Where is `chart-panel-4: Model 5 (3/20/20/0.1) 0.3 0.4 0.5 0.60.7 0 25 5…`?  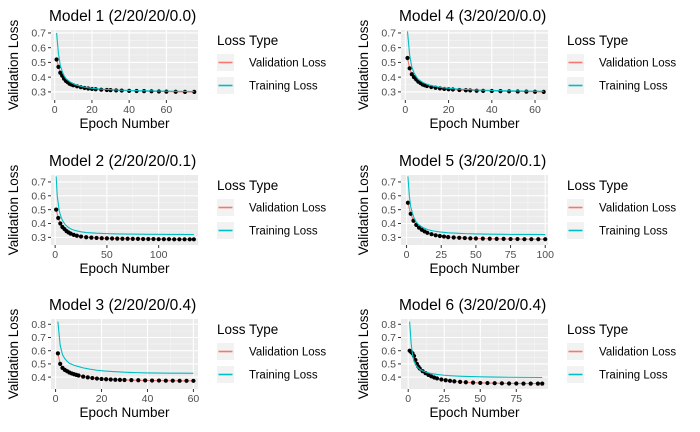
chart-panel-4: Model 5 (3/20/20/0.1) 0.3 0.4 0.5 0.60.7 0 25 5… is located at coordinates (516, 214).